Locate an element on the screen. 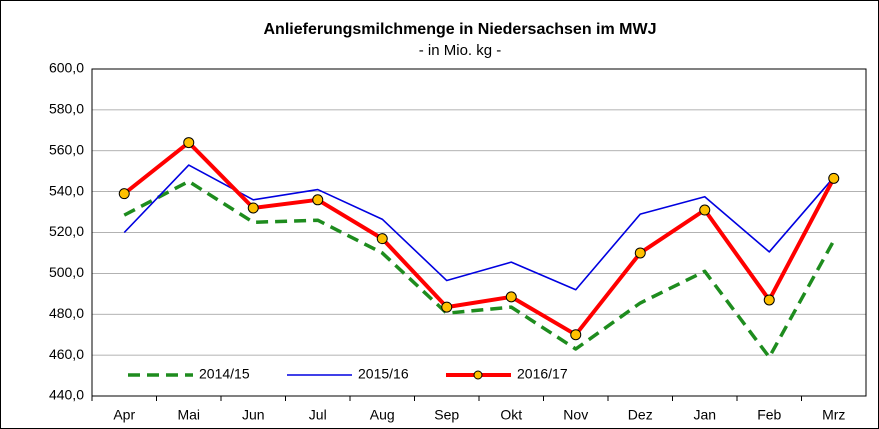 This screenshot has width=879, height=429. x-tick-label: Feb is located at coordinates (769, 415).